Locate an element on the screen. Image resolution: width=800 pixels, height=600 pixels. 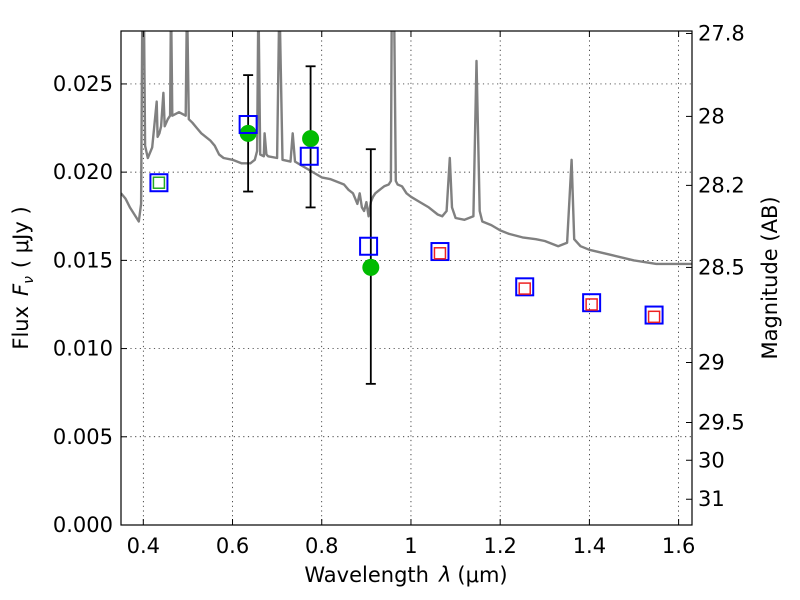
right-tick-label: 28.2 is located at coordinates (721, 185).